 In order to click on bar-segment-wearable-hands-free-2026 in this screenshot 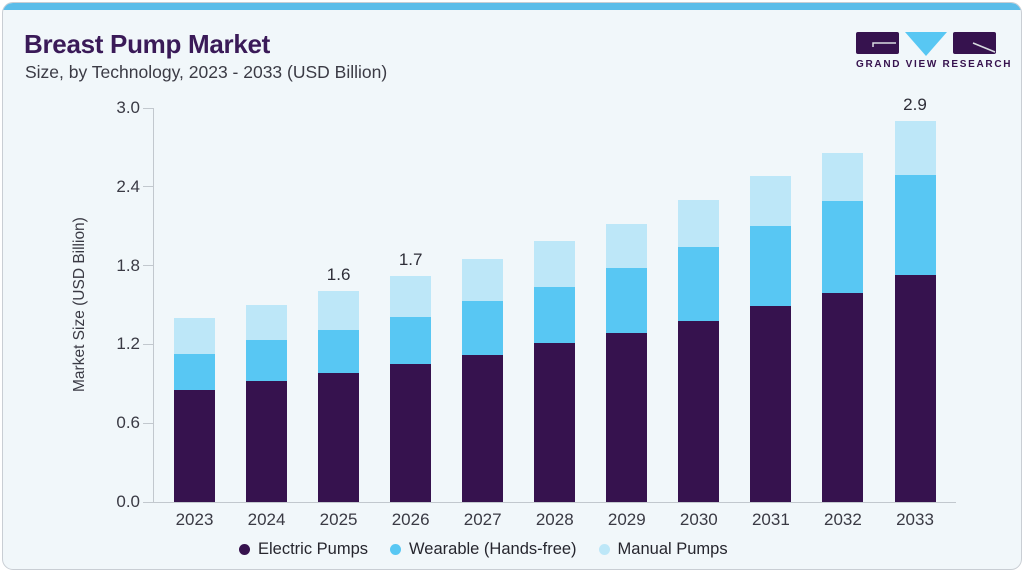, I will do `click(411, 340)`.